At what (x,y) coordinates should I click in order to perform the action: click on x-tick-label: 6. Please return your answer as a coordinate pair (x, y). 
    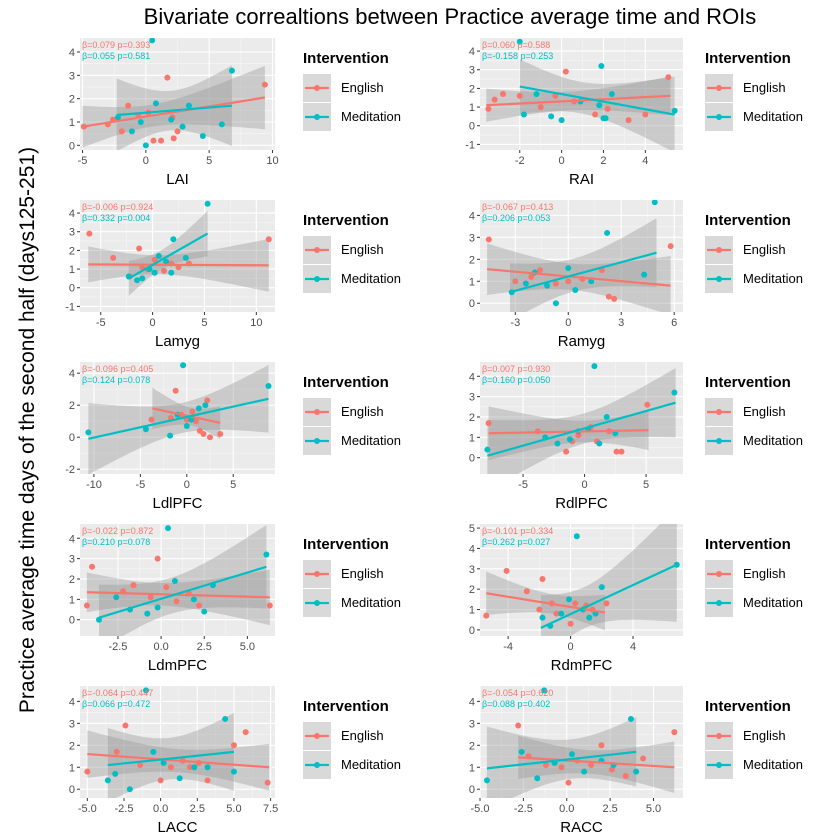
    Looking at the image, I should click on (674, 323).